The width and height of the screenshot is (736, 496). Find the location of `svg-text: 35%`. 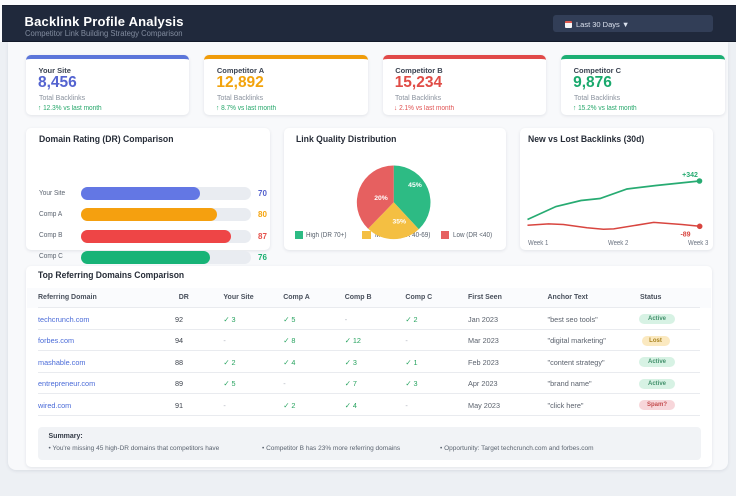

svg-text: 35% is located at coordinates (399, 222).